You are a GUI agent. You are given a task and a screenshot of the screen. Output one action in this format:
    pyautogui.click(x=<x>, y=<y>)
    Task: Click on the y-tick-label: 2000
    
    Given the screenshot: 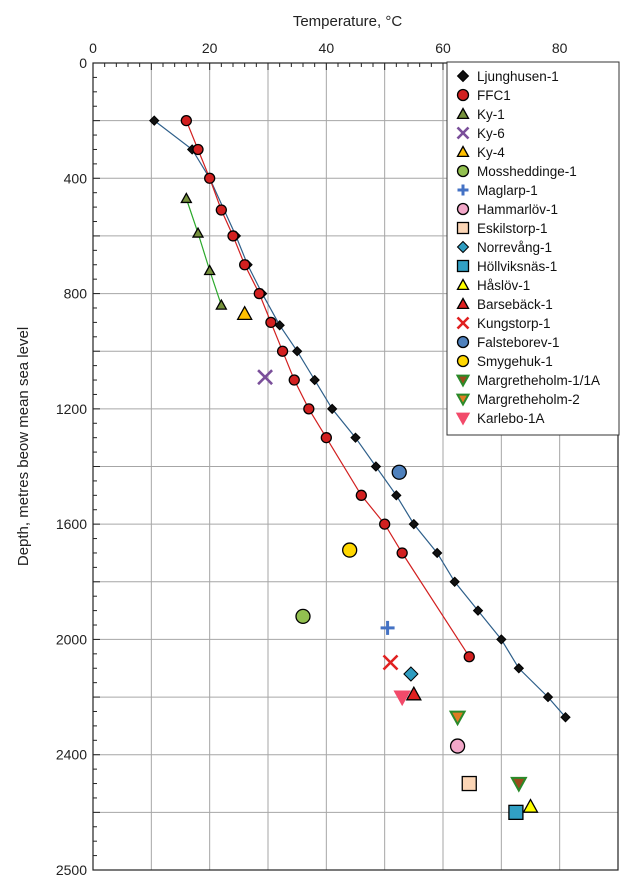 What is the action you would take?
    pyautogui.click(x=71, y=639)
    